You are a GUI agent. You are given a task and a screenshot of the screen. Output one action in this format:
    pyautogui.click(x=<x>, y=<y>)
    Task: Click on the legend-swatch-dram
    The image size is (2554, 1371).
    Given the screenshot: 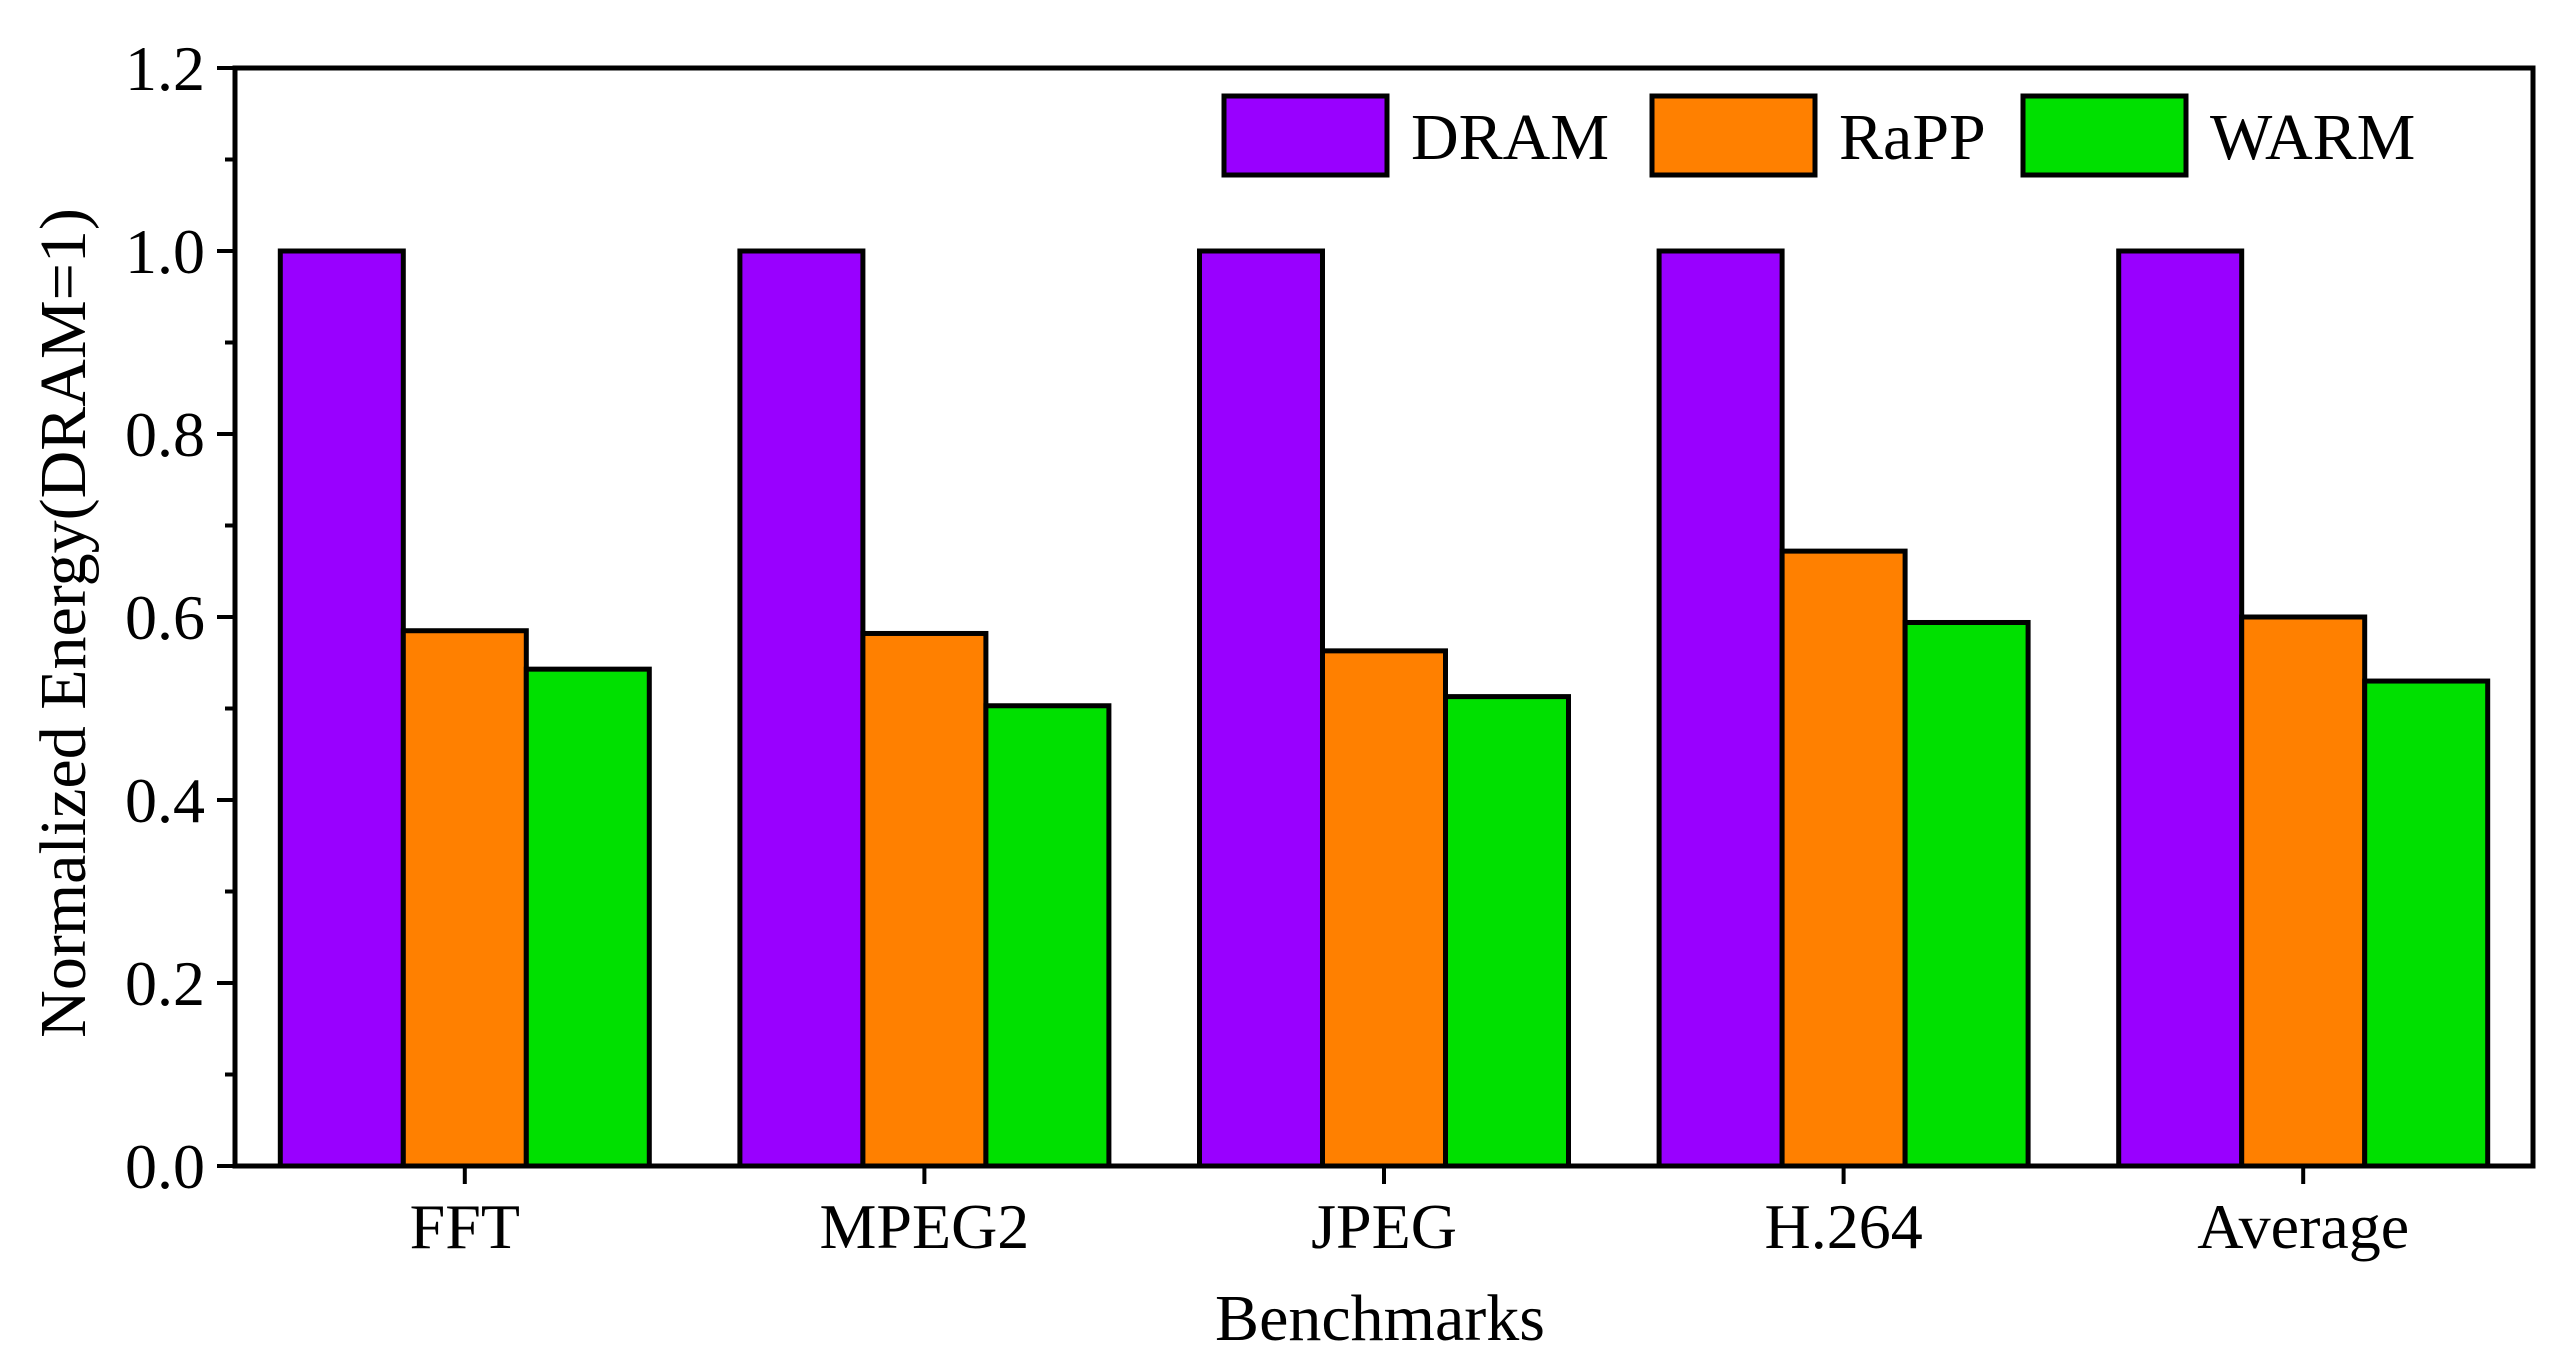 What is the action you would take?
    pyautogui.click(x=1305, y=135)
    